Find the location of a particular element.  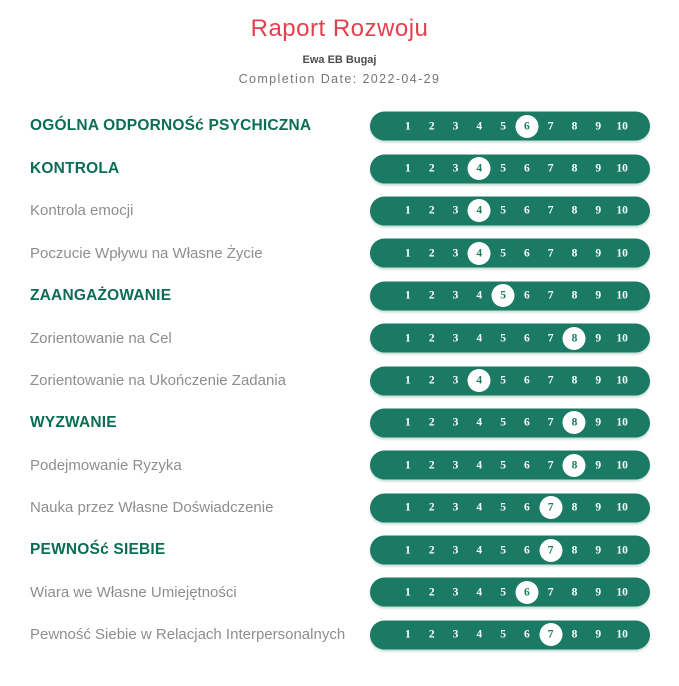

score-row-label: OGÓLNA ODPORNOŚć PSYCHICZNA is located at coordinates (171, 126).